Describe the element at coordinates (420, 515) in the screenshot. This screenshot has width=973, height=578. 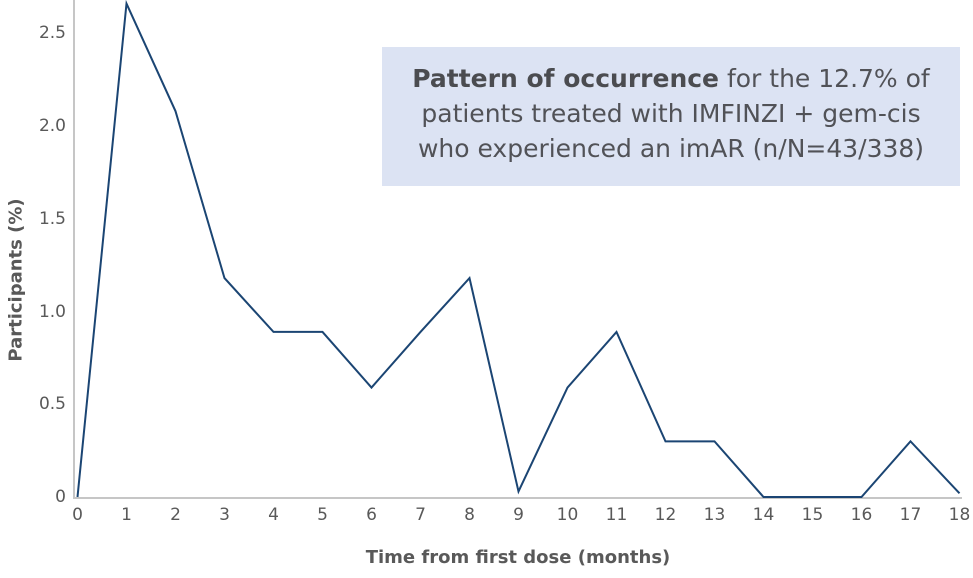
I see `x-tick-label: 7` at that location.